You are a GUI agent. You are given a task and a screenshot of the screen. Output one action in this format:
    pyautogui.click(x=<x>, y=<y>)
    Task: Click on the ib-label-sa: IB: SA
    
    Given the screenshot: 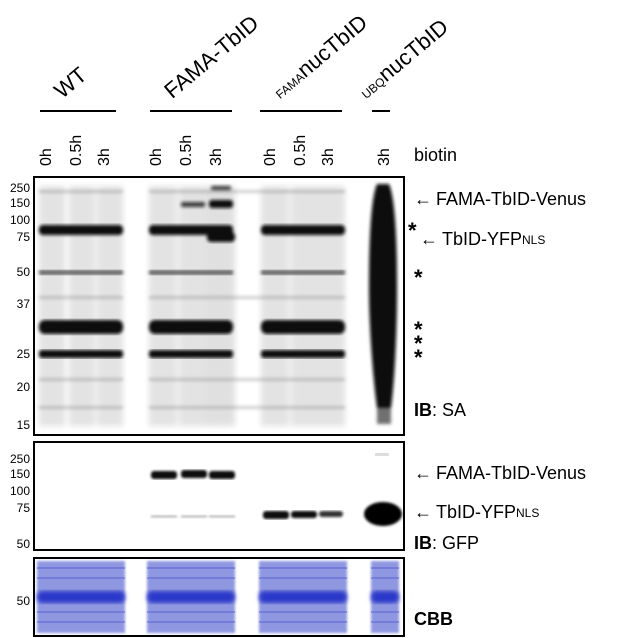 What is the action you would take?
    pyautogui.click(x=440, y=410)
    